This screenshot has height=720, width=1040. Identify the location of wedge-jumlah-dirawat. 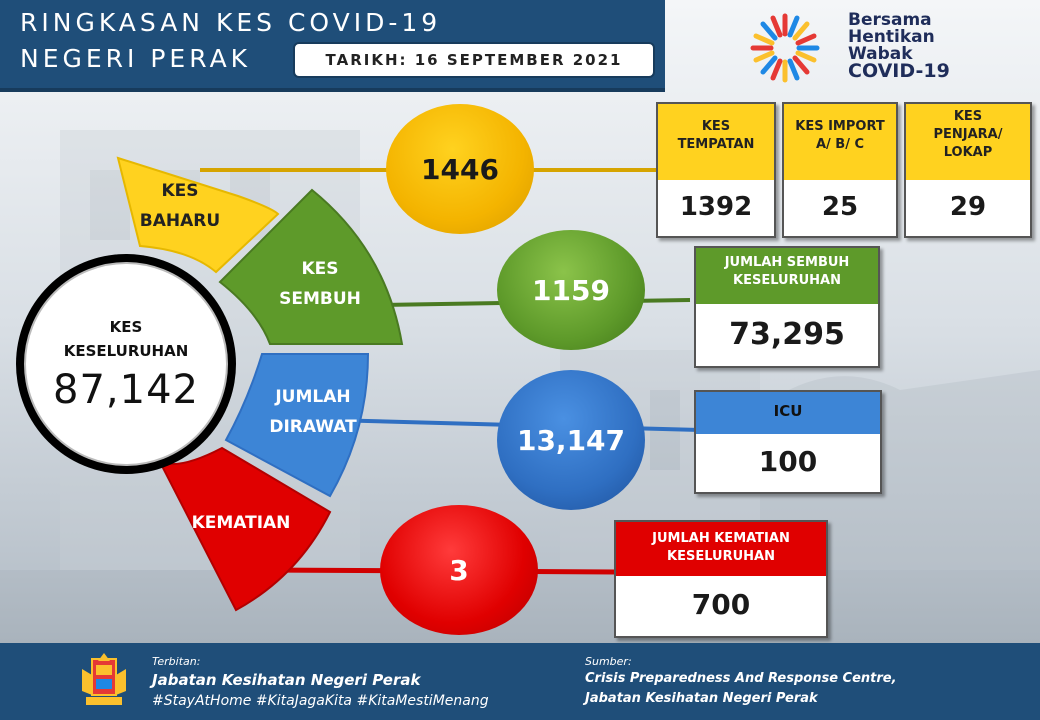
(297, 425).